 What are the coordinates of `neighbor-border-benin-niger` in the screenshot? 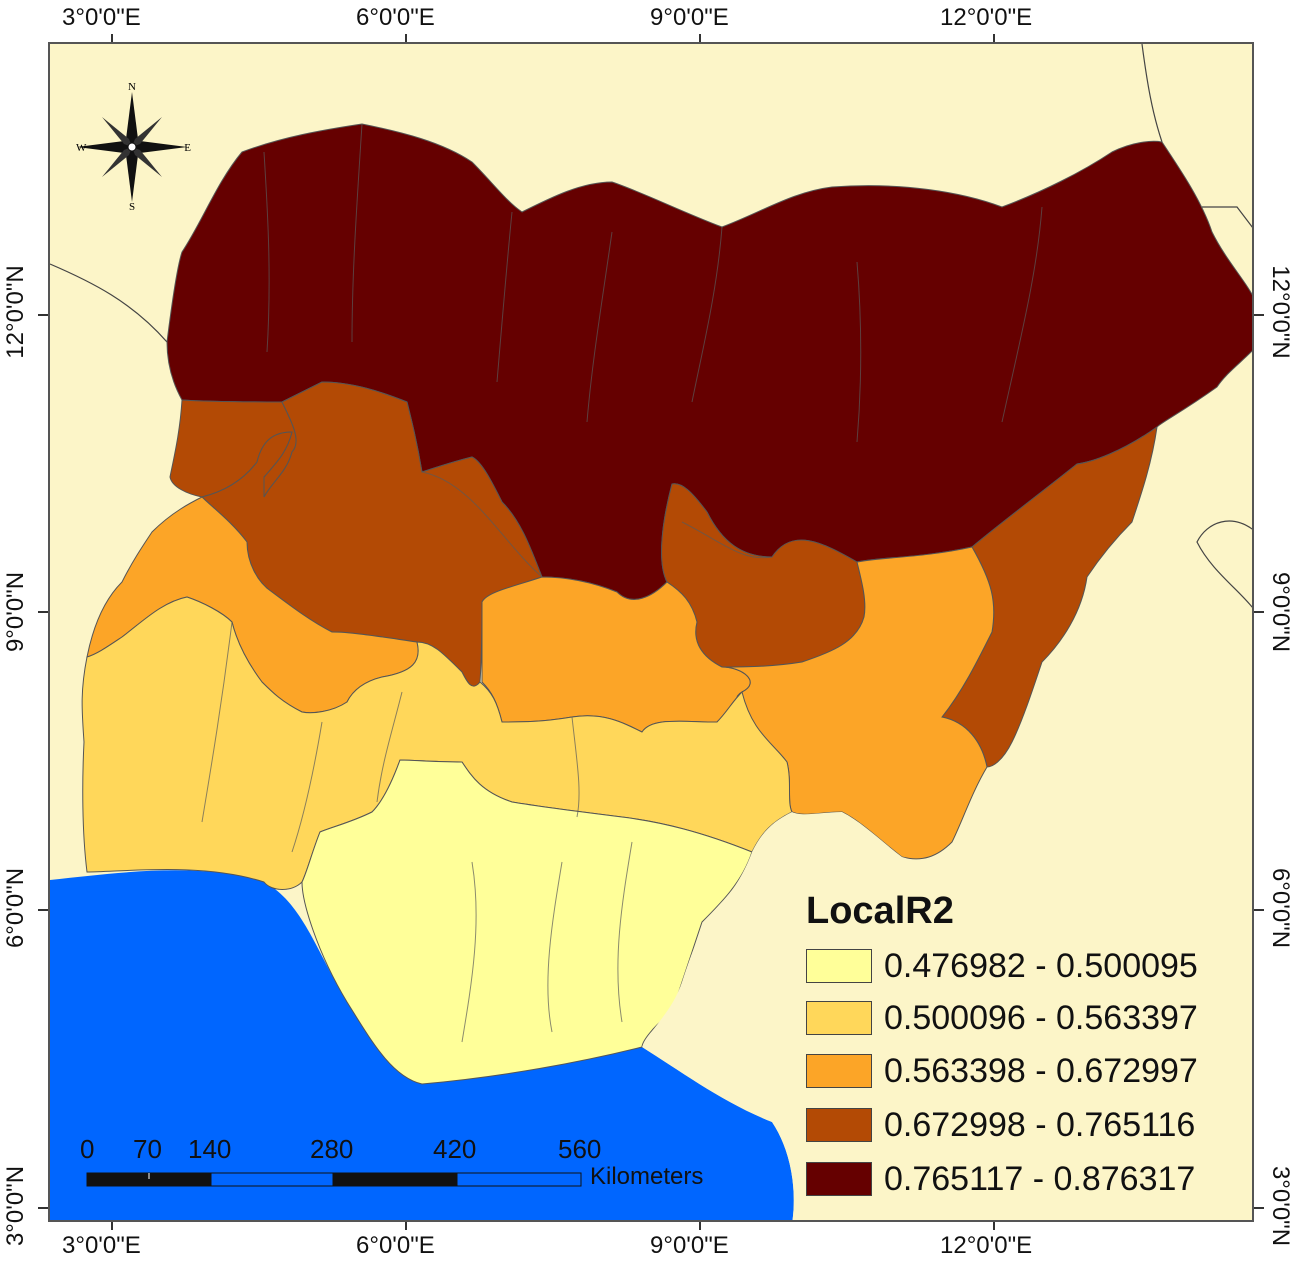 It's located at (109, 303).